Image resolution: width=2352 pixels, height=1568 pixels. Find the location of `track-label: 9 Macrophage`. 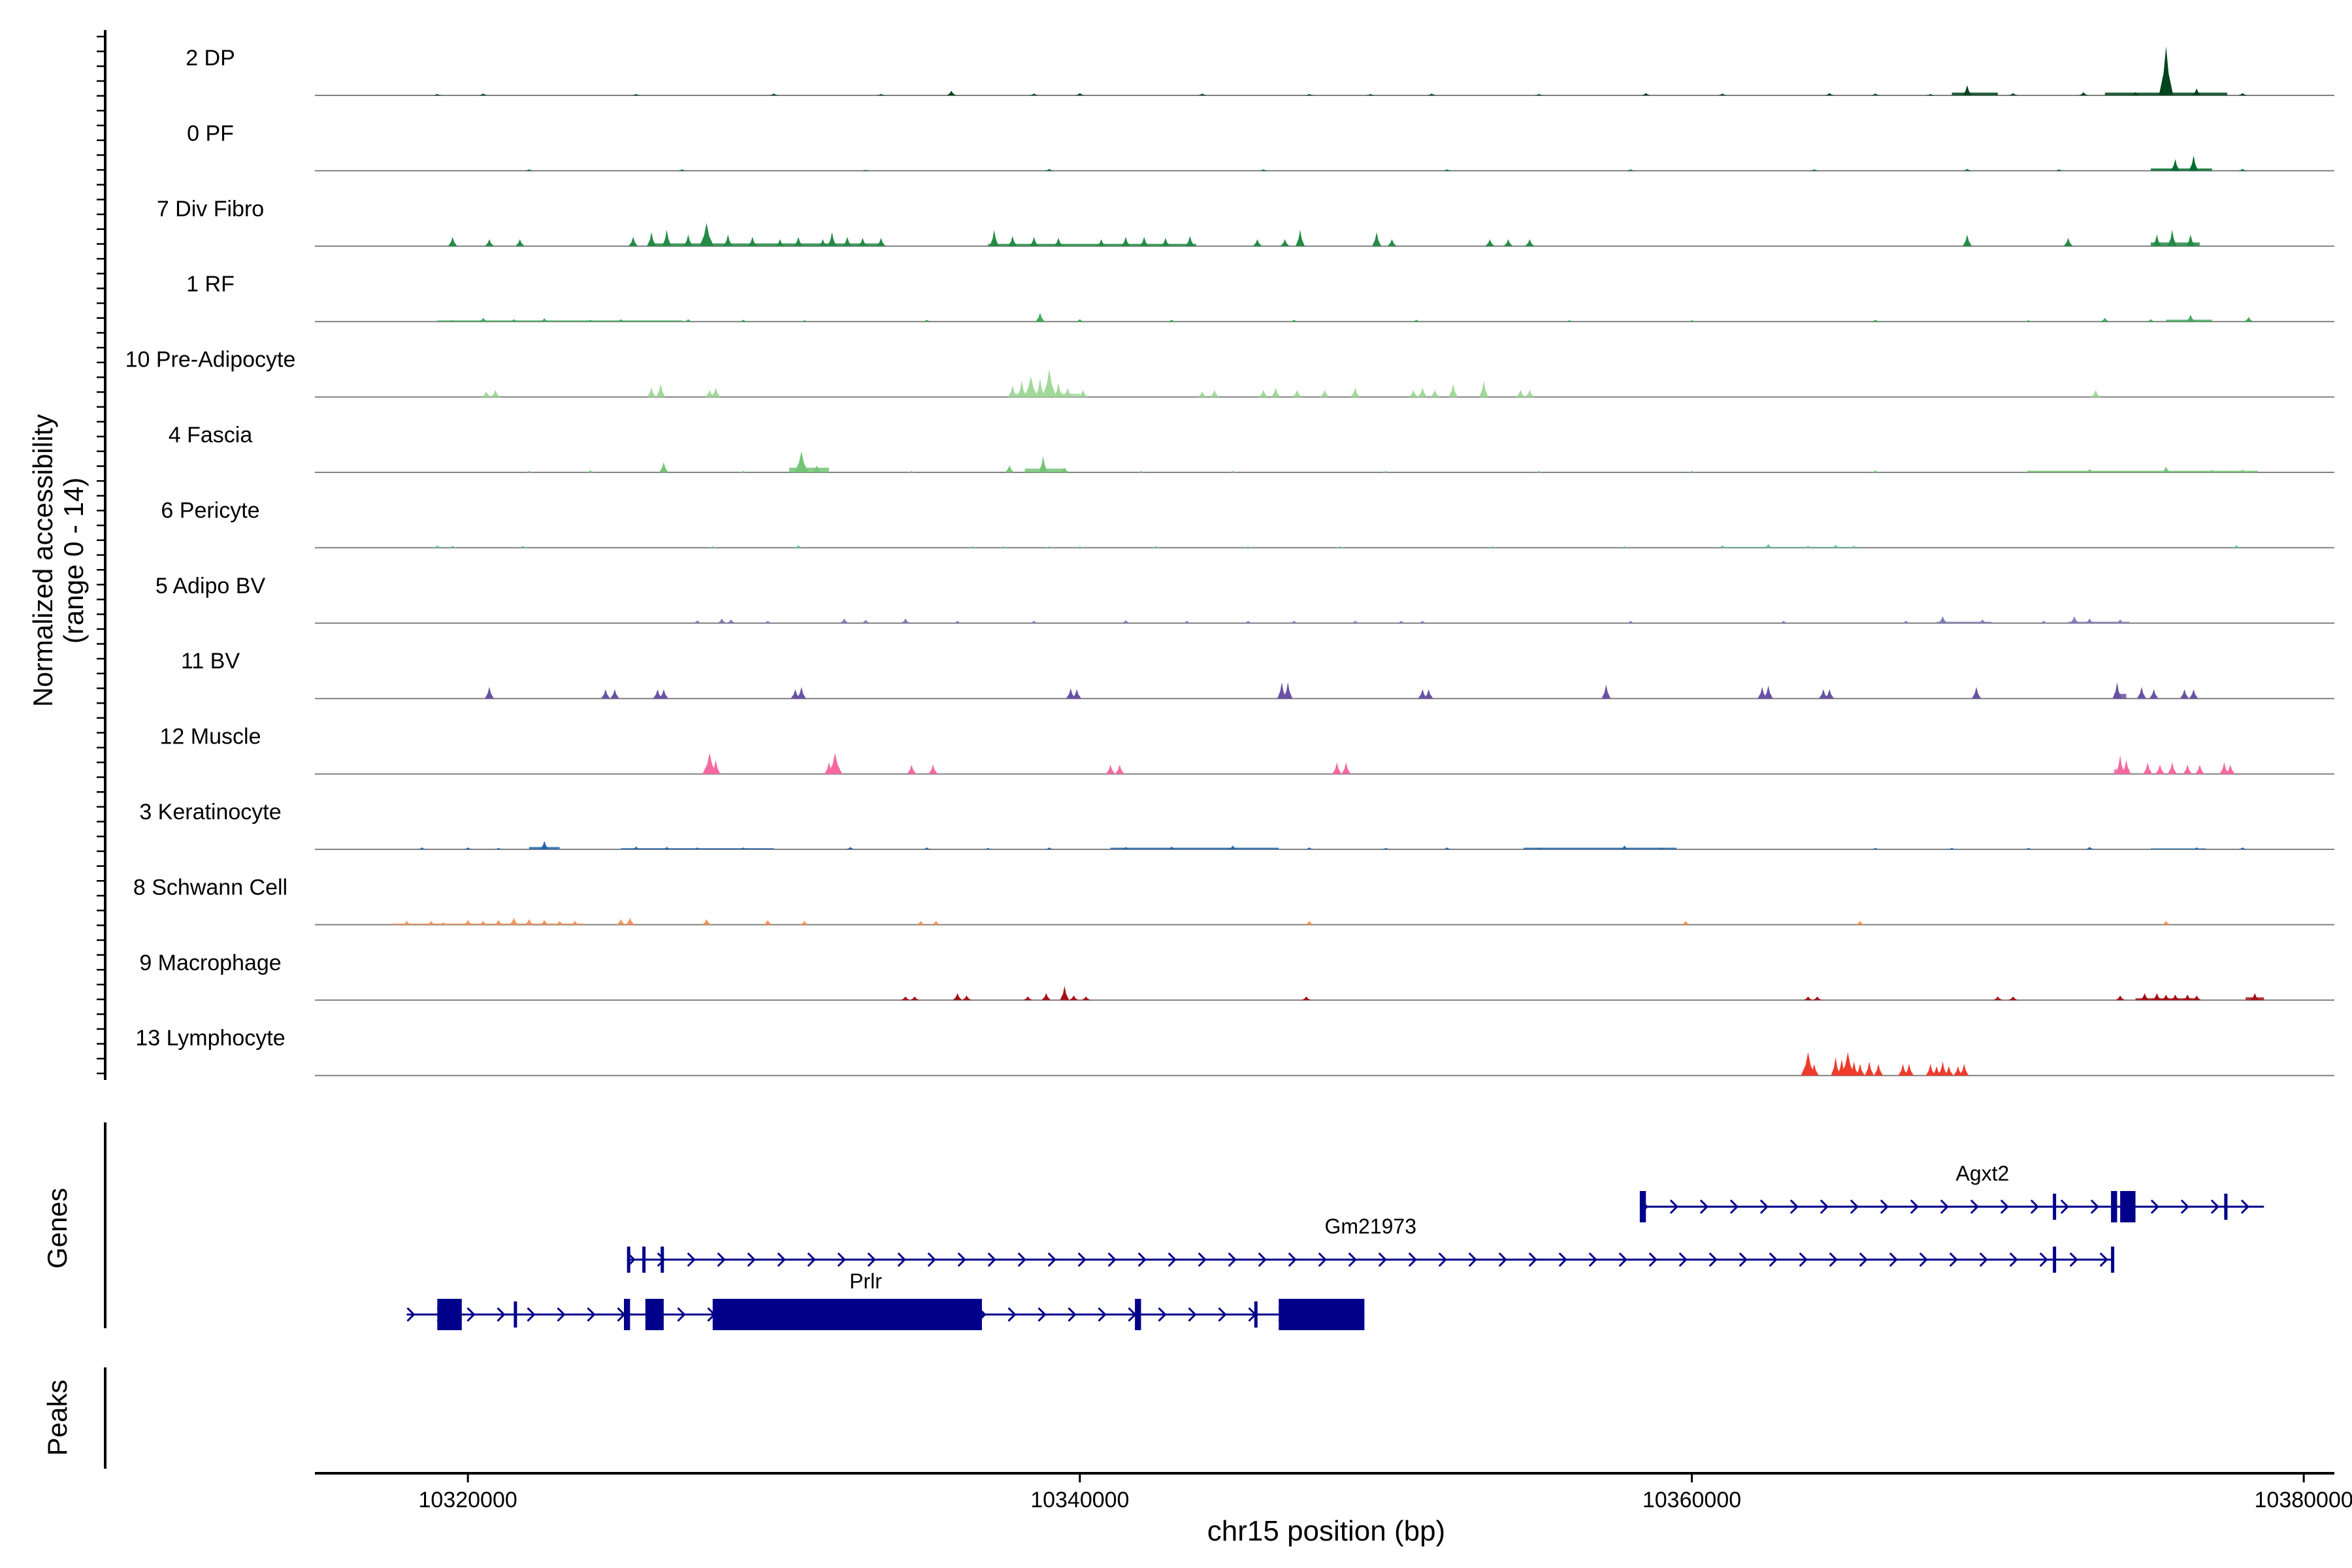

track-label: 9 Macrophage is located at coordinates (210, 963).